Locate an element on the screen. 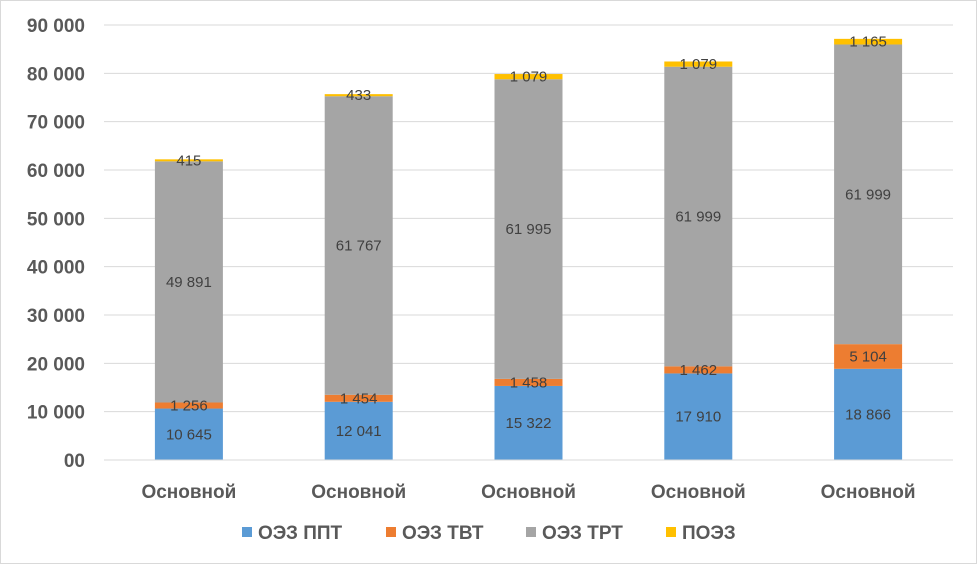 The width and height of the screenshot is (977, 565). data-label: 10 645 is located at coordinates (189, 434).